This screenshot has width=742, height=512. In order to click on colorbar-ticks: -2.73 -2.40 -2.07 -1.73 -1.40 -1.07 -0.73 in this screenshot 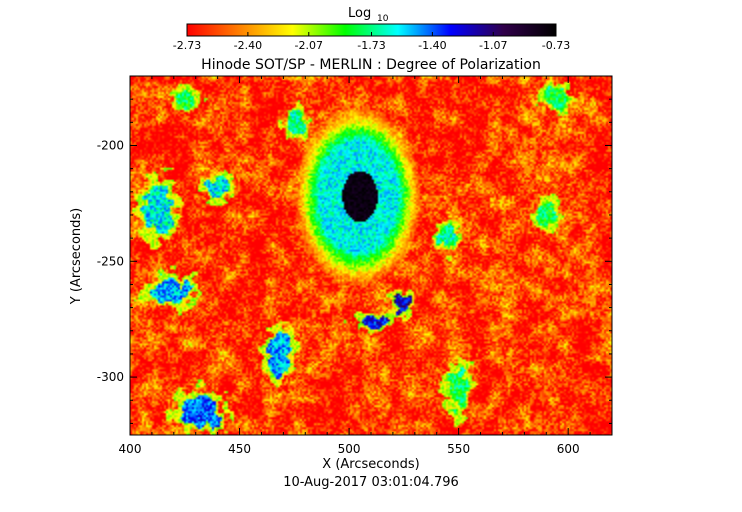, I will do `click(371, 42)`.